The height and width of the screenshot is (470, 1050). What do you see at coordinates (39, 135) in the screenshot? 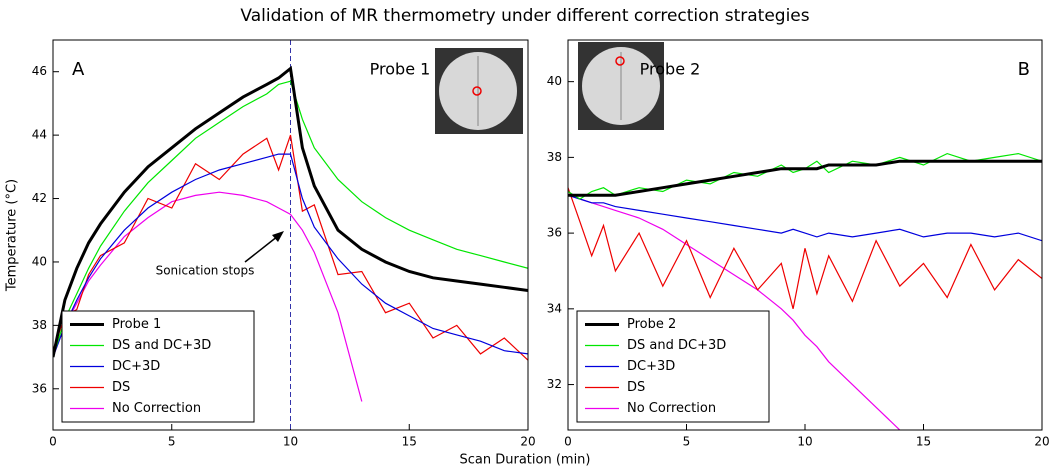
I see `y-tick-label: 44` at bounding box center [39, 135].